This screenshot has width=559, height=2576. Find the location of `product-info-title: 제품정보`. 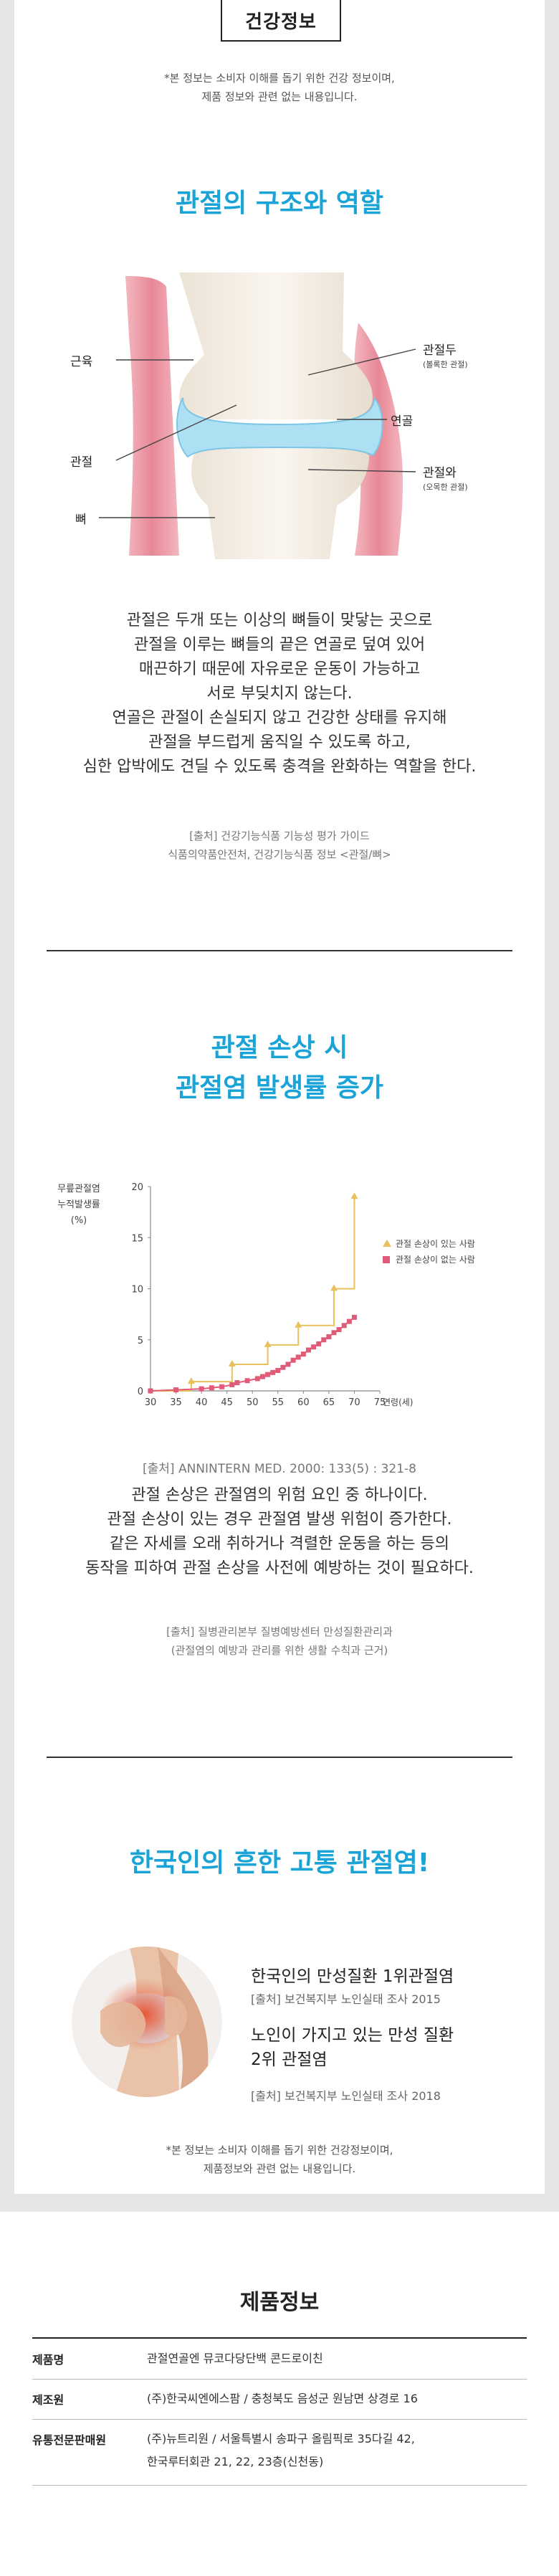

product-info-title: 제품정보 is located at coordinates (279, 2302).